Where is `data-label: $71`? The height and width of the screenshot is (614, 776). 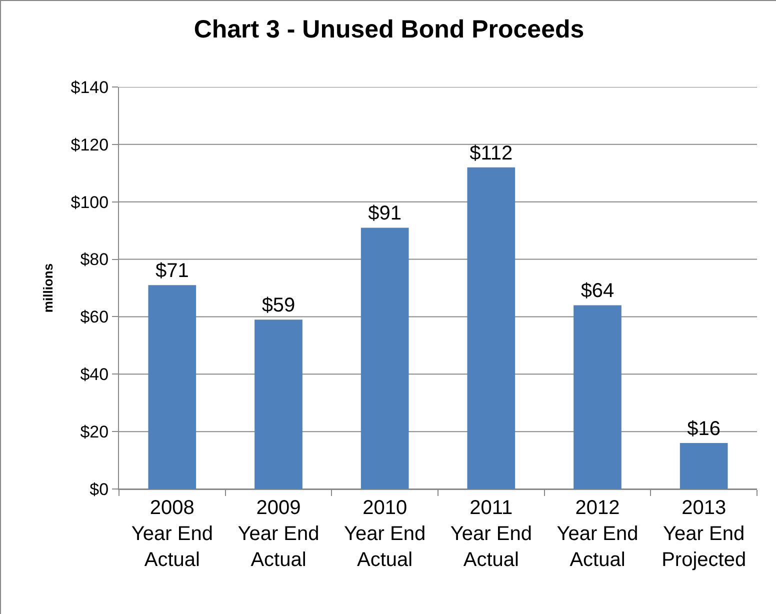 data-label: $71 is located at coordinates (172, 271).